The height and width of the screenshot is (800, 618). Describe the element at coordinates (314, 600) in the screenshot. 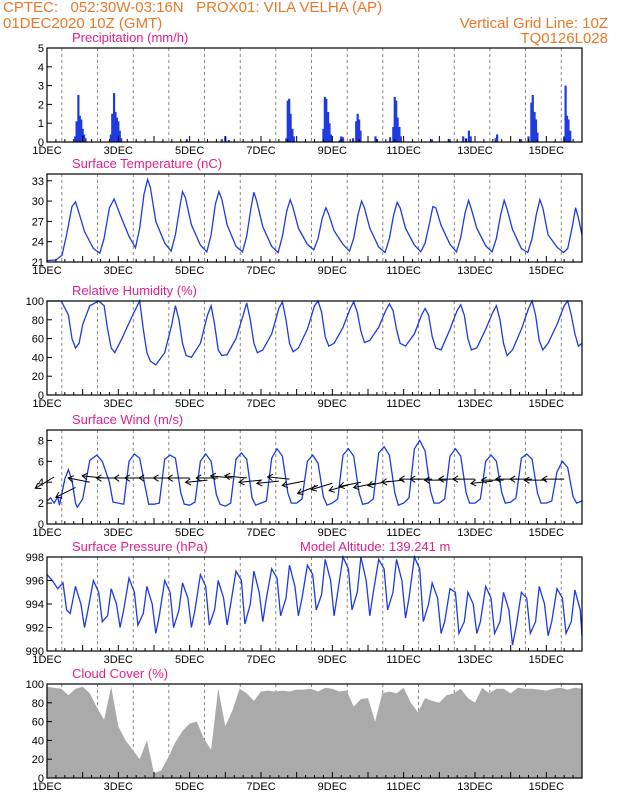

I see `chart-pressure-line` at that location.